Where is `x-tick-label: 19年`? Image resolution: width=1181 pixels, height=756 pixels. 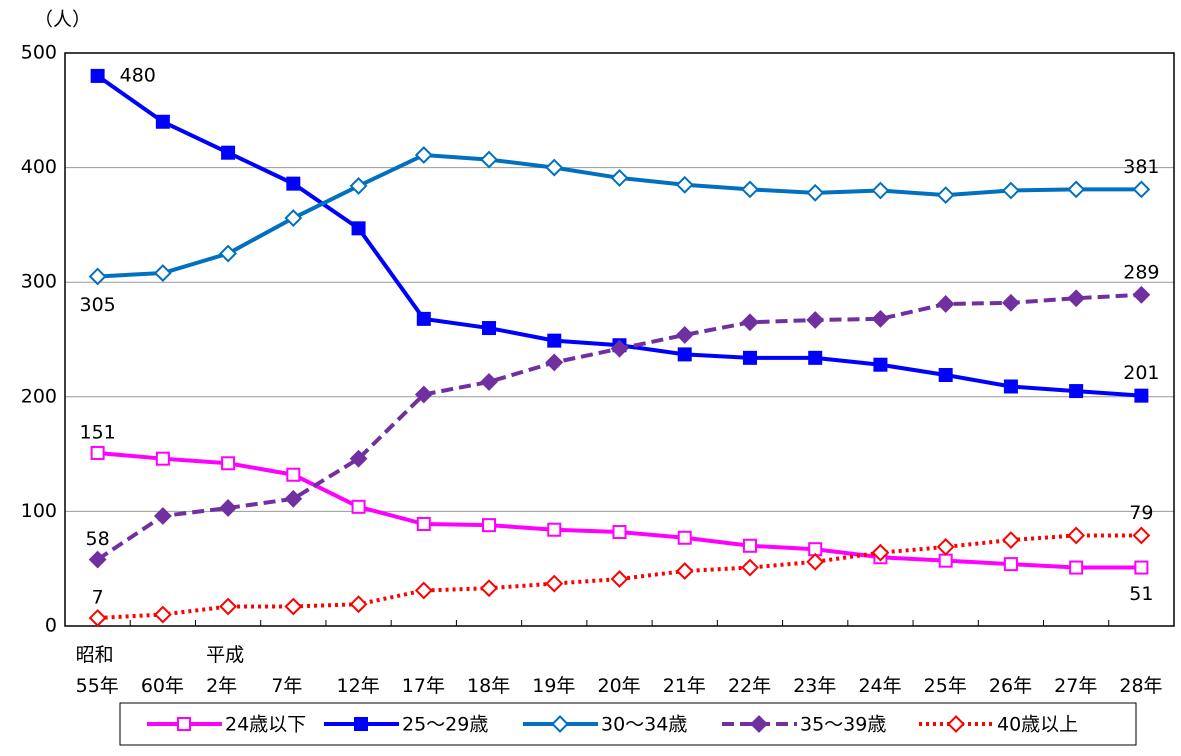
x-tick-label: 19年 is located at coordinates (554, 686).